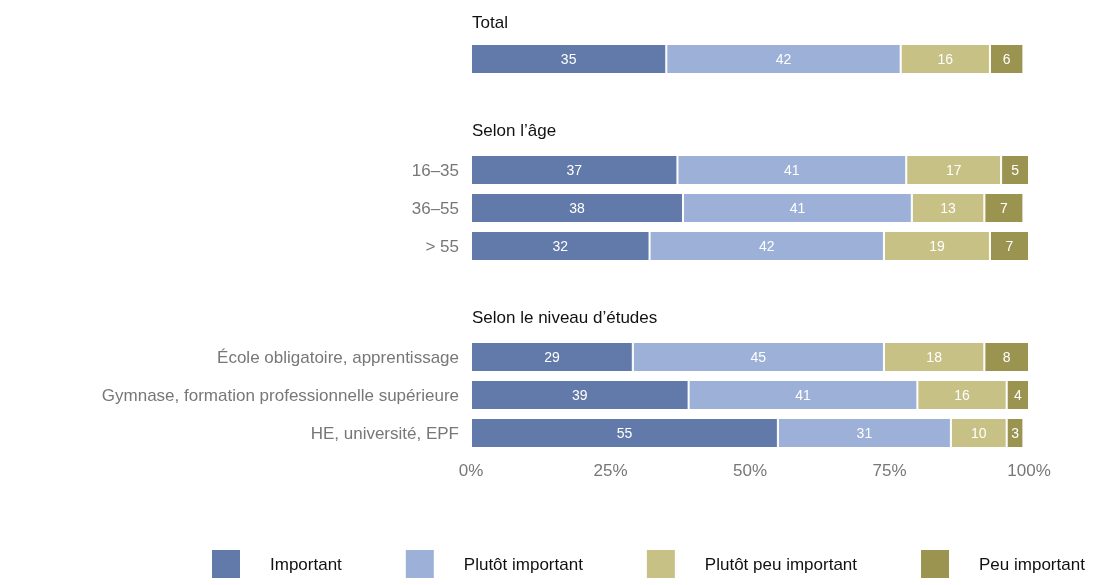  What do you see at coordinates (574, 170) in the screenshot?
I see `data-label: 37` at bounding box center [574, 170].